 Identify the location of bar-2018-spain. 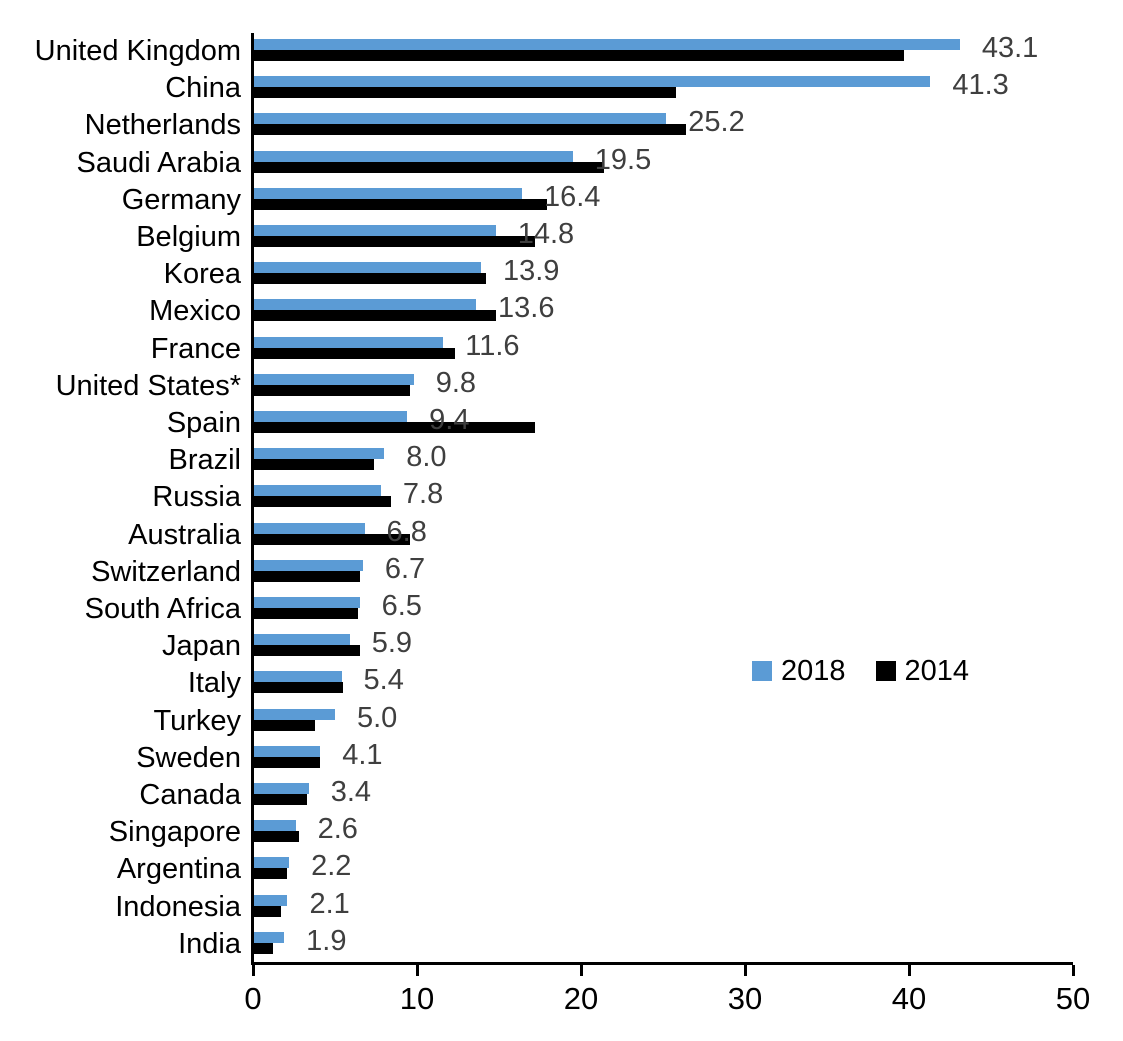
(330, 416).